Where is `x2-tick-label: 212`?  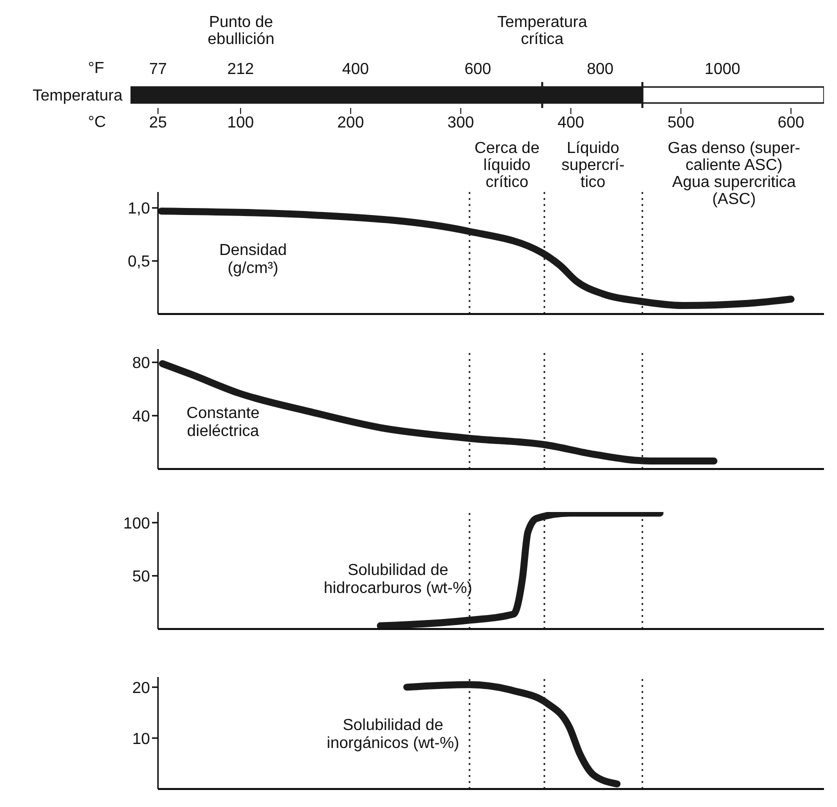
x2-tick-label: 212 is located at coordinates (240, 69).